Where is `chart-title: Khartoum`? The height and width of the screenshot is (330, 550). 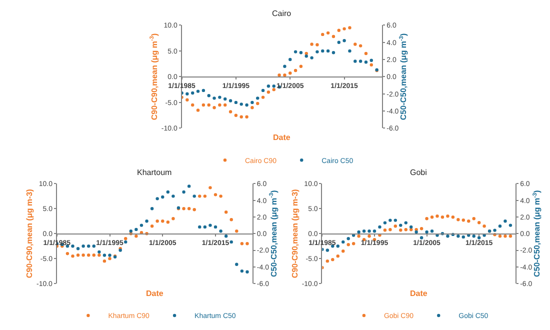
chart-title: Khartoum is located at coordinates (154, 172).